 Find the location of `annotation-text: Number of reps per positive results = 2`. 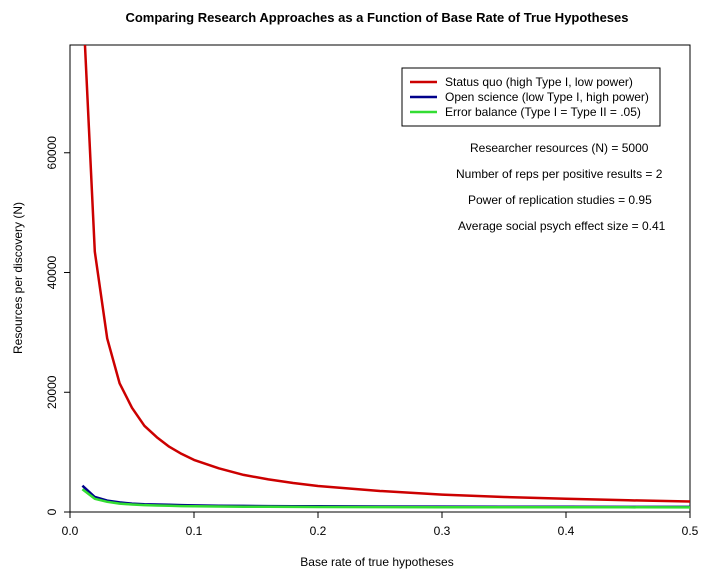

annotation-text: Number of reps per positive results = 2 is located at coordinates (559, 174).